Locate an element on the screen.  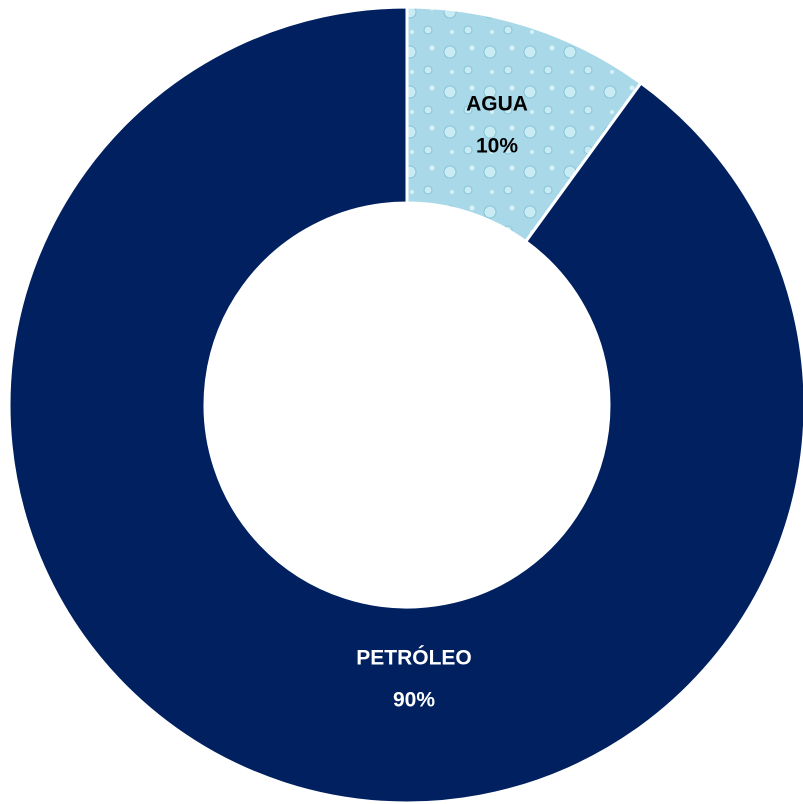
slice-value-label: 90% is located at coordinates (414, 700).